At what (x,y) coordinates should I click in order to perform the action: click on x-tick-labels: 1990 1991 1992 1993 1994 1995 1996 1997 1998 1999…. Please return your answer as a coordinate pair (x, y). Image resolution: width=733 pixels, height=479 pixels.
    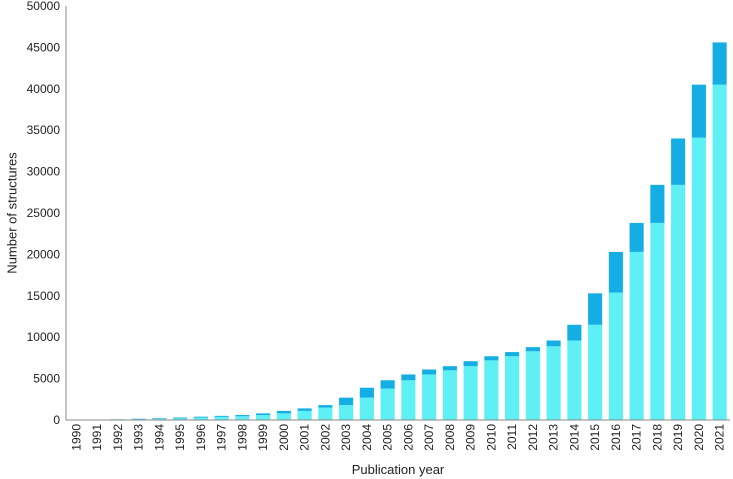
    Looking at the image, I should click on (397, 437).